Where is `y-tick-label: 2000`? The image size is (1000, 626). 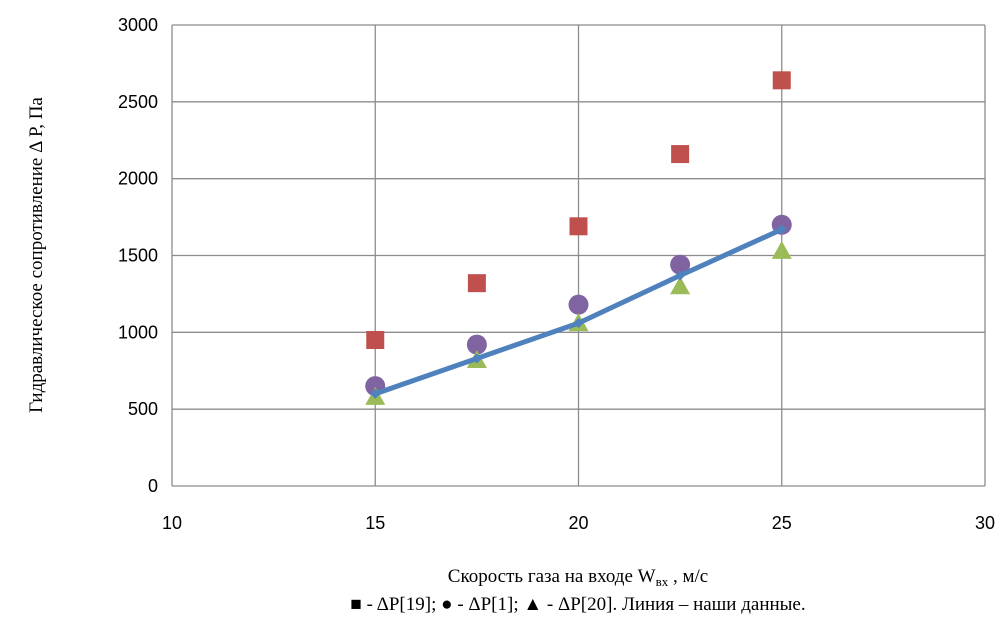
y-tick-label: 2000 is located at coordinates (138, 179).